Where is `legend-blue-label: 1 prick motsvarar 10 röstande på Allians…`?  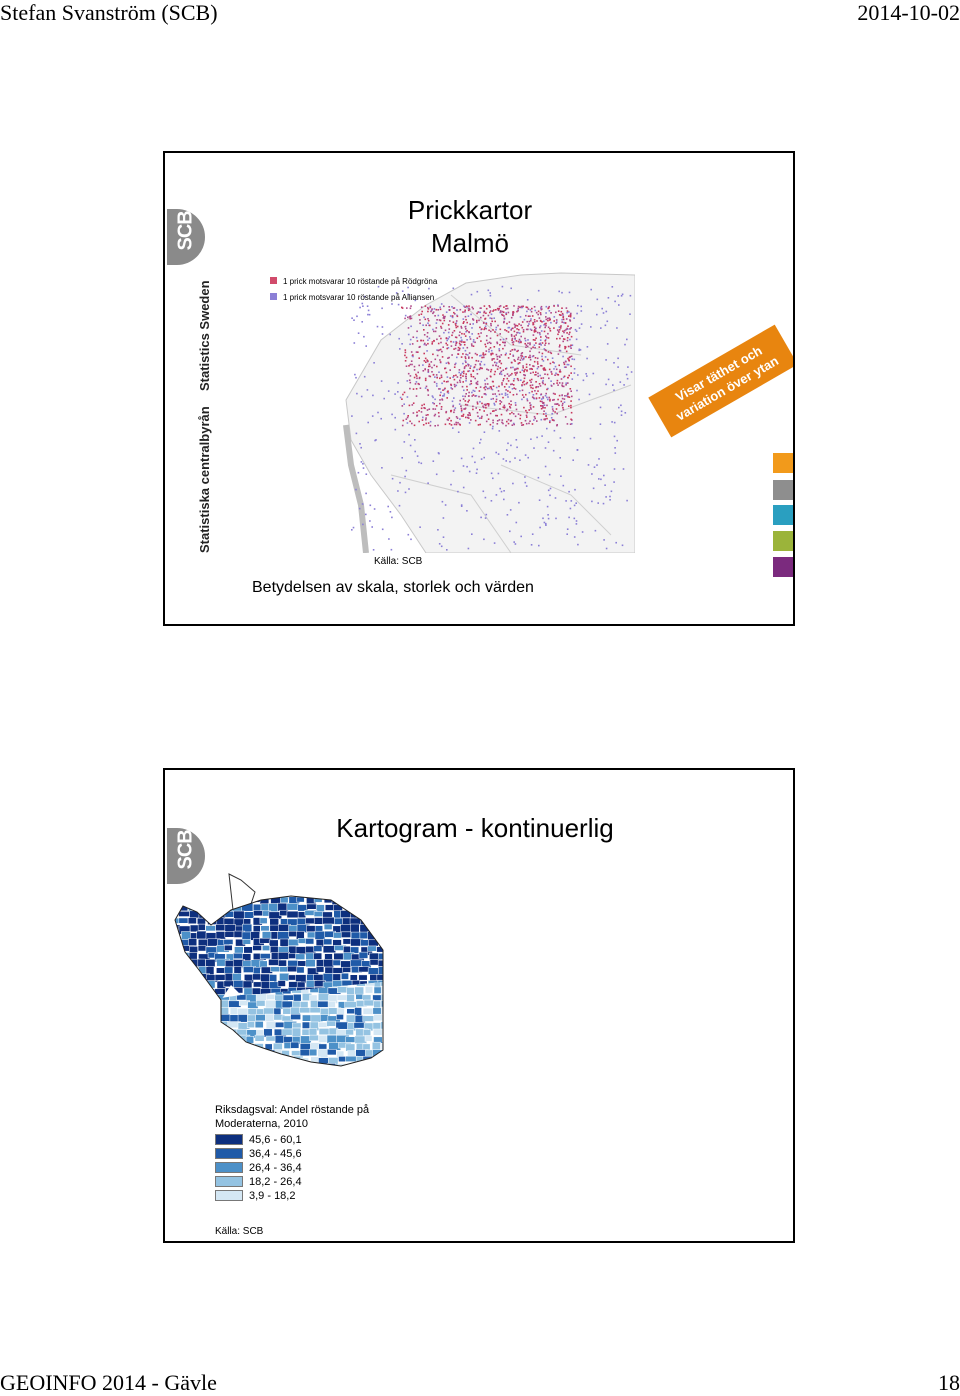 legend-blue-label: 1 prick motsvarar 10 röstande på Allians… is located at coordinates (352, 297).